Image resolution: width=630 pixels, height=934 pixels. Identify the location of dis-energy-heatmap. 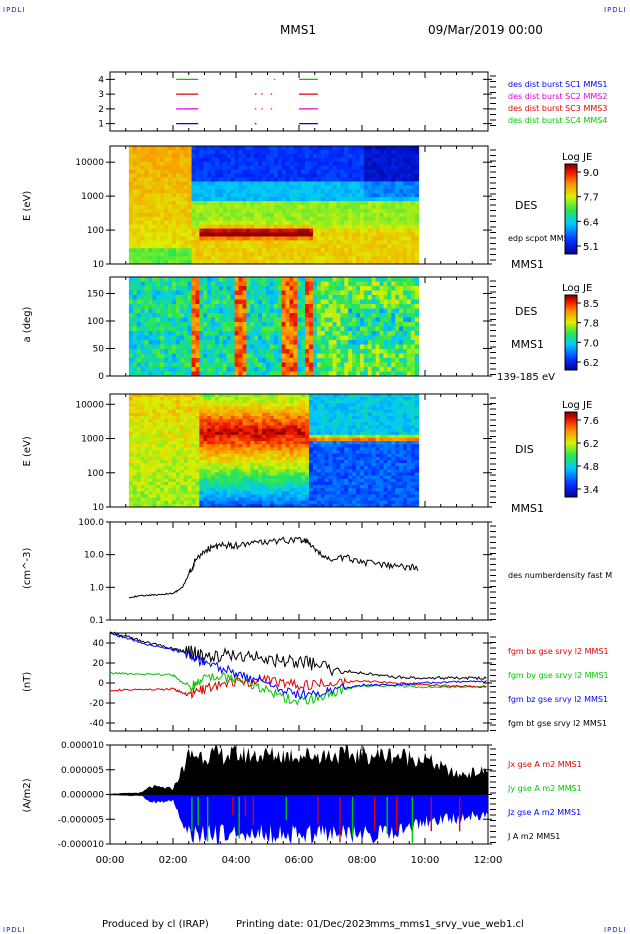
(274, 451).